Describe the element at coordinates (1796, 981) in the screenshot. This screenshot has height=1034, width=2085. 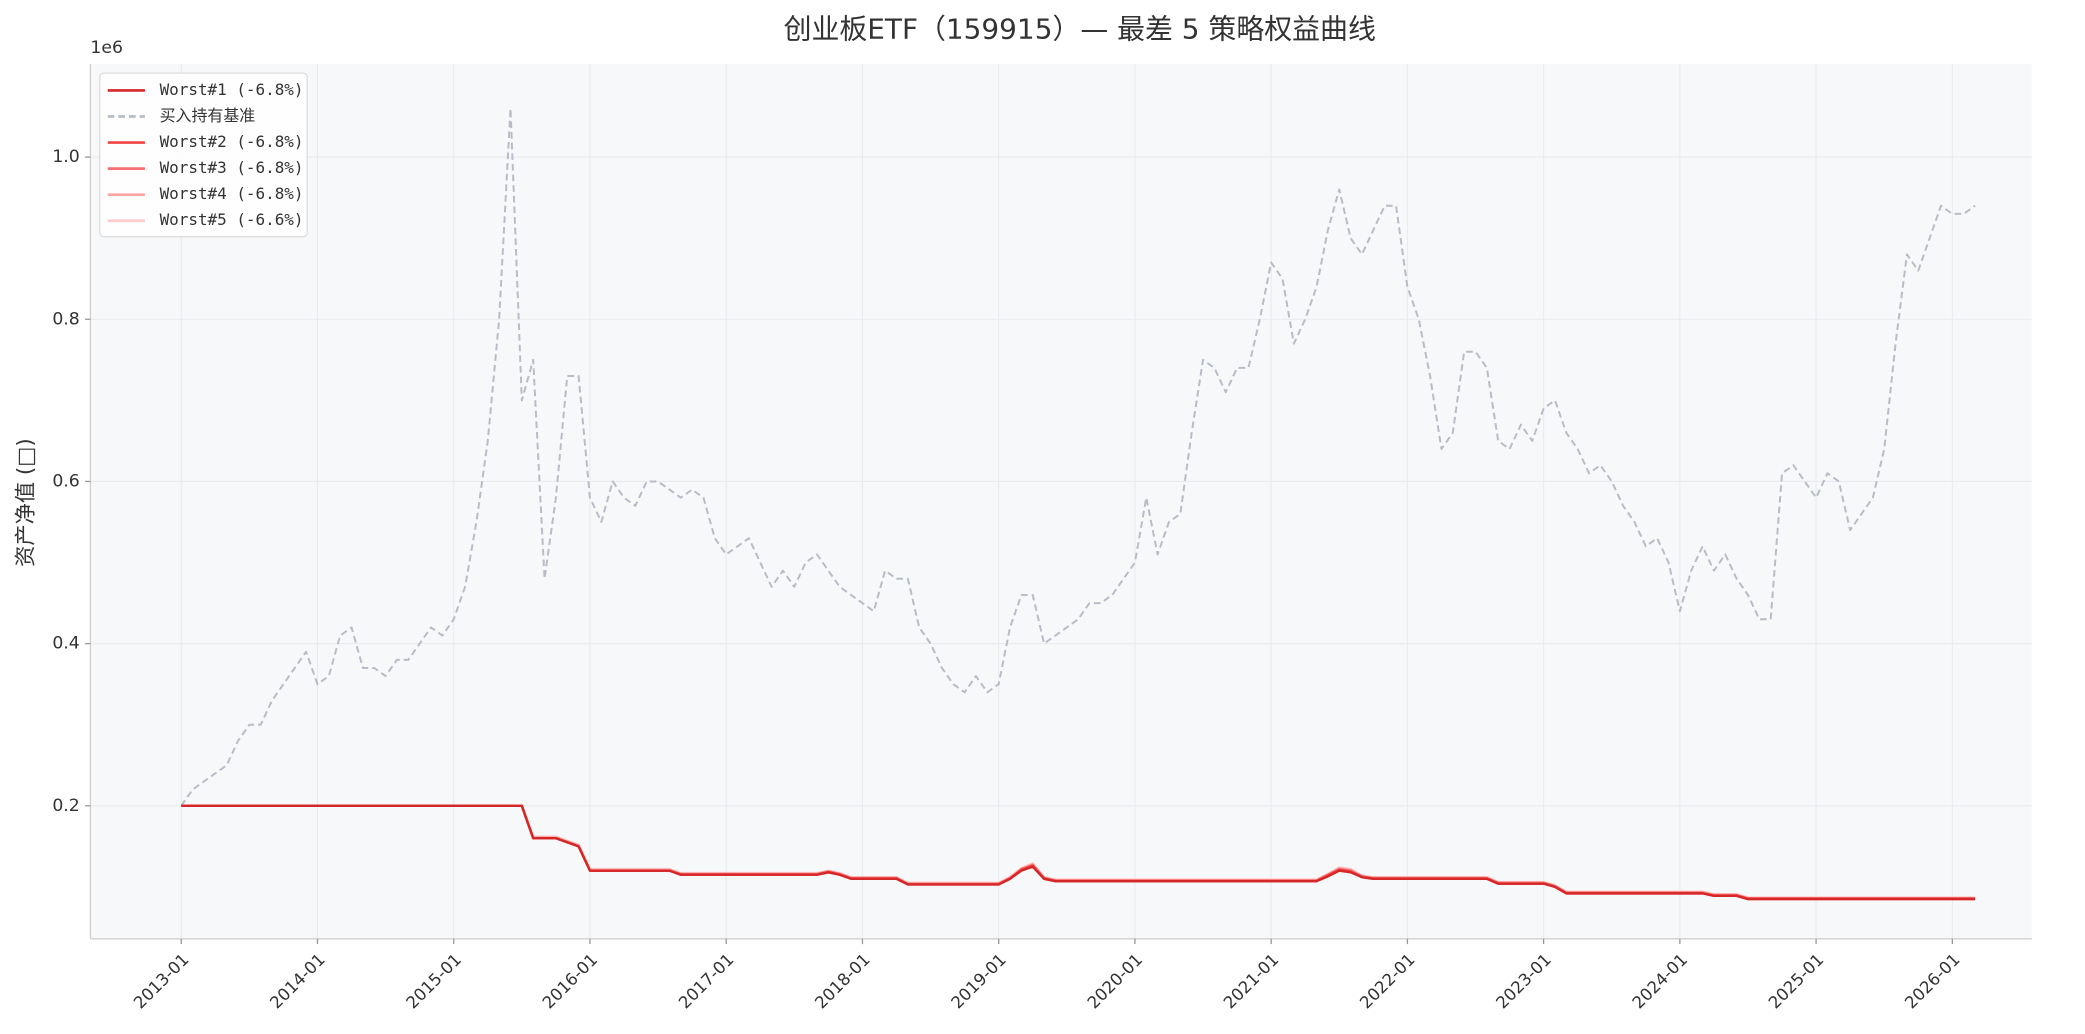
I see `x-tick-label: 2025-01` at that location.